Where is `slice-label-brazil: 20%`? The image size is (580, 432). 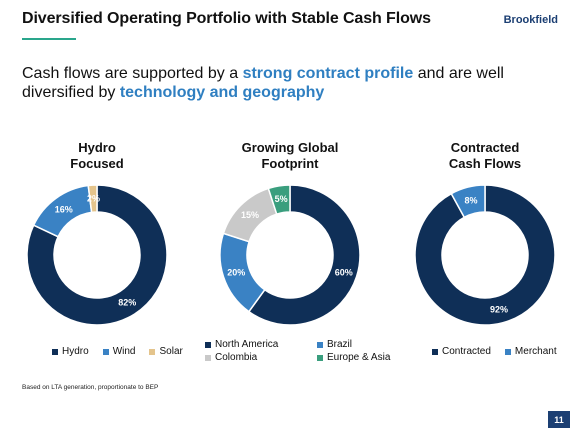 slice-label-brazil: 20% is located at coordinates (236, 272).